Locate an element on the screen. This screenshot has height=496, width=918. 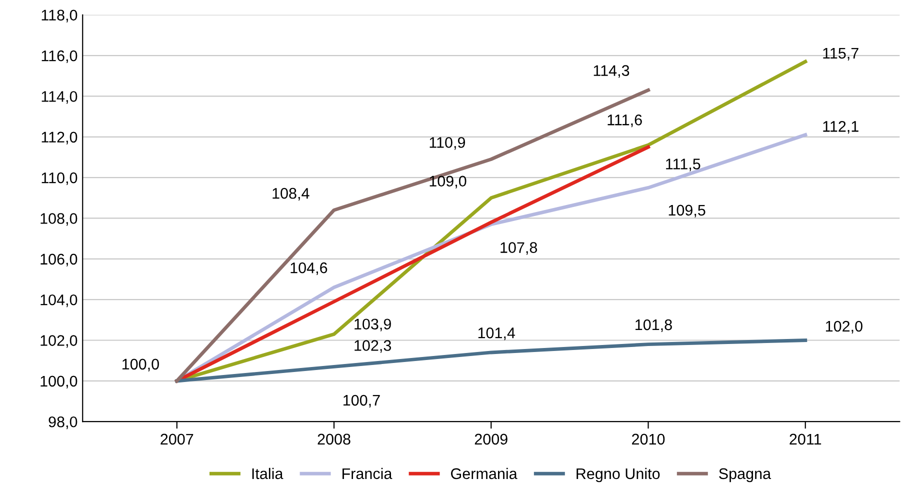
y-tick-label: 102,0 is located at coordinates (59, 341).